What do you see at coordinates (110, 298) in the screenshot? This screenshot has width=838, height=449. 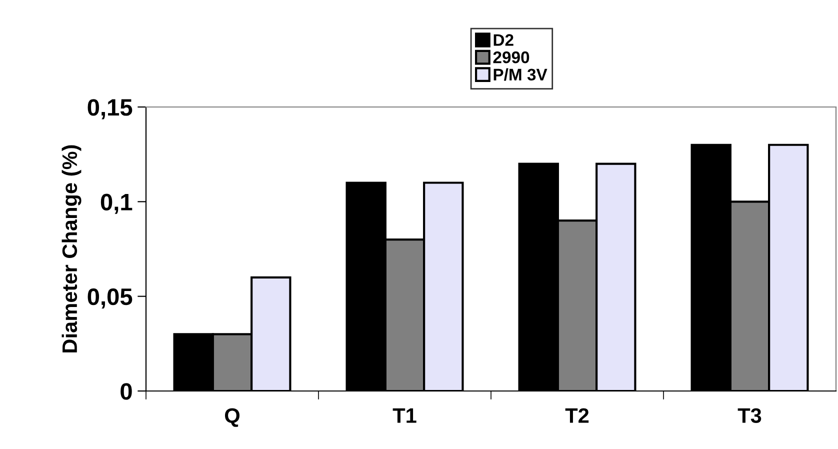 I see `y-tick-label: 0,05` at bounding box center [110, 298].